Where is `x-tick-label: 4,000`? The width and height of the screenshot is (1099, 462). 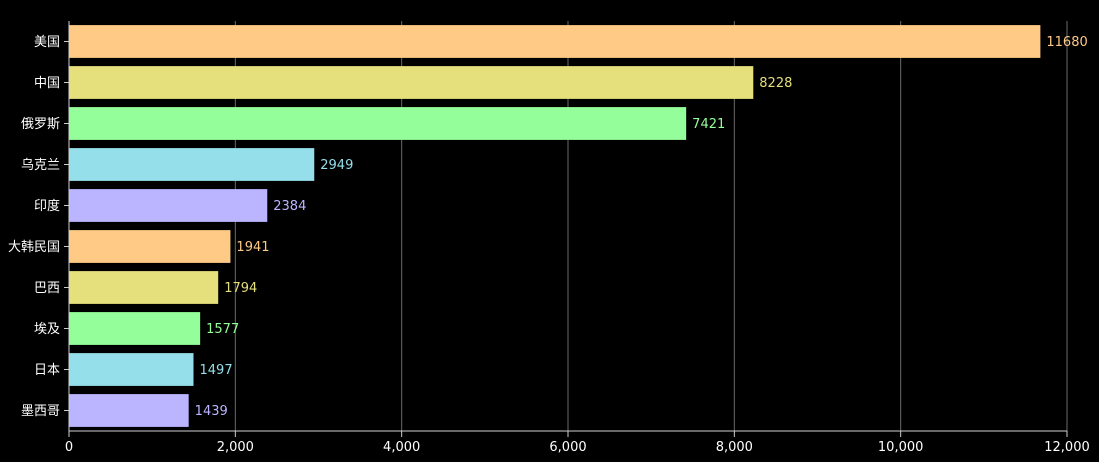 x-tick-label: 4,000 is located at coordinates (401, 447).